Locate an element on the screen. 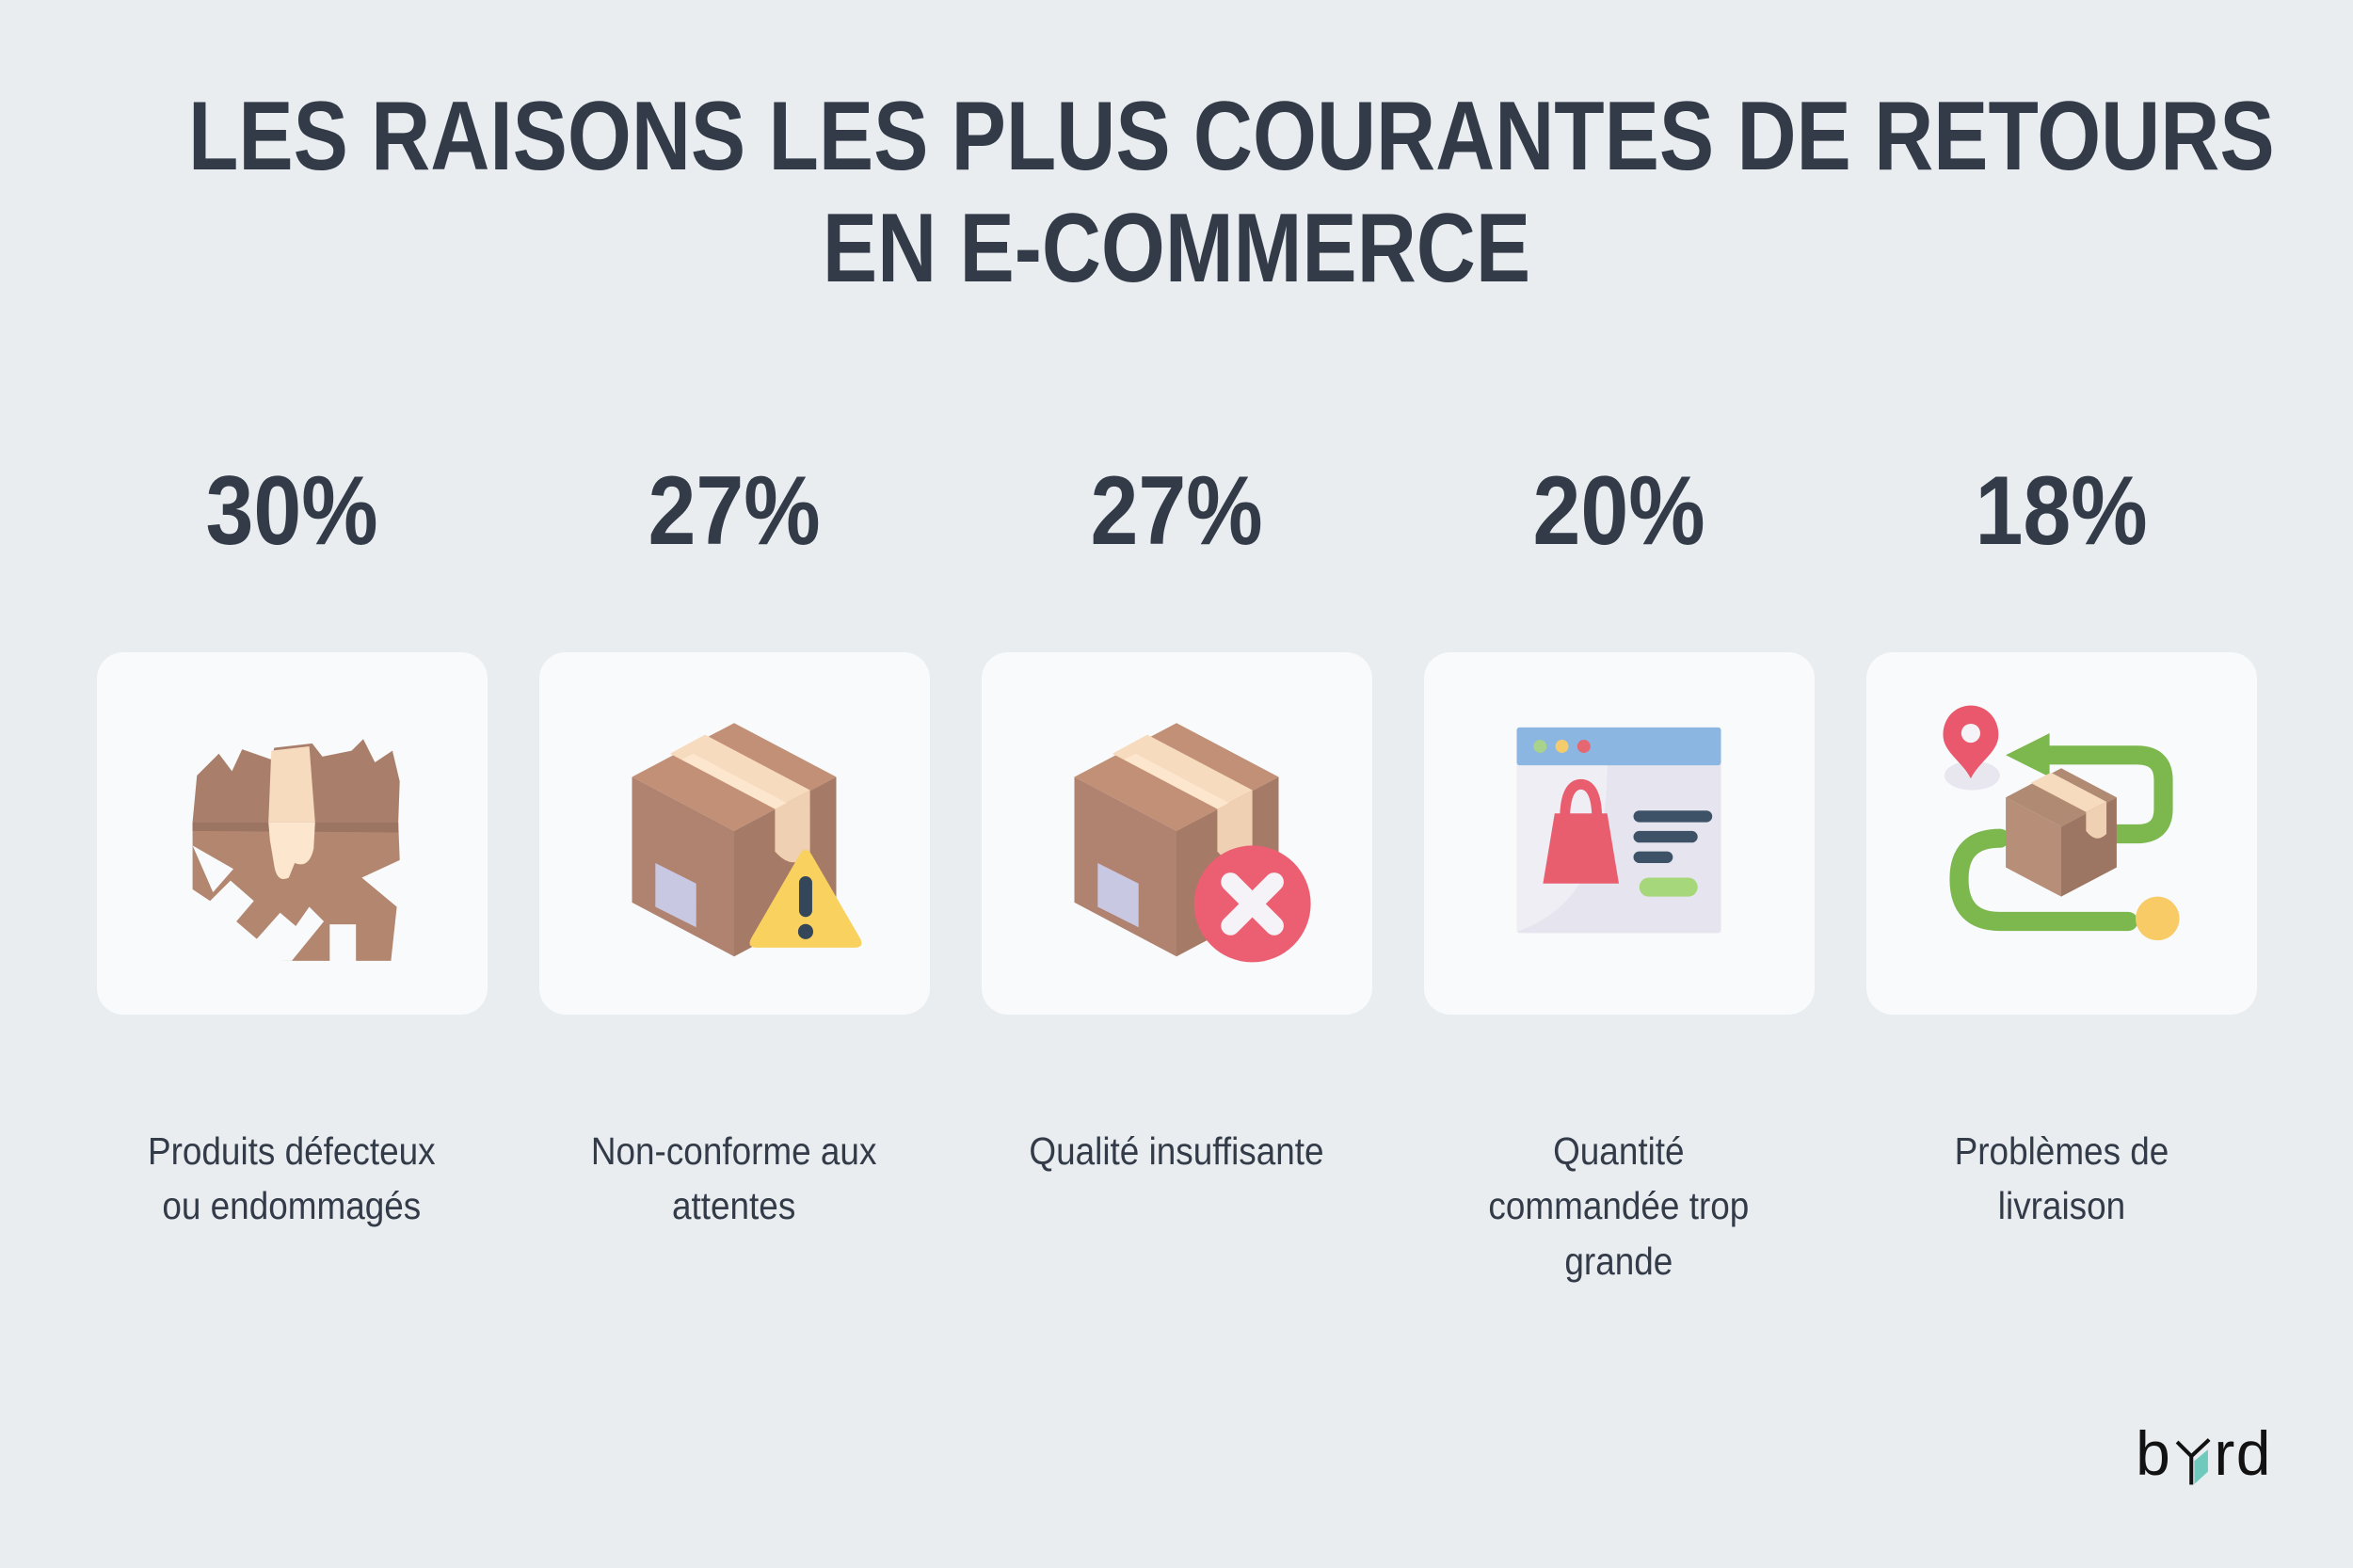 The image size is (2353, 1568). delivery-route-icon is located at coordinates (2061, 822).